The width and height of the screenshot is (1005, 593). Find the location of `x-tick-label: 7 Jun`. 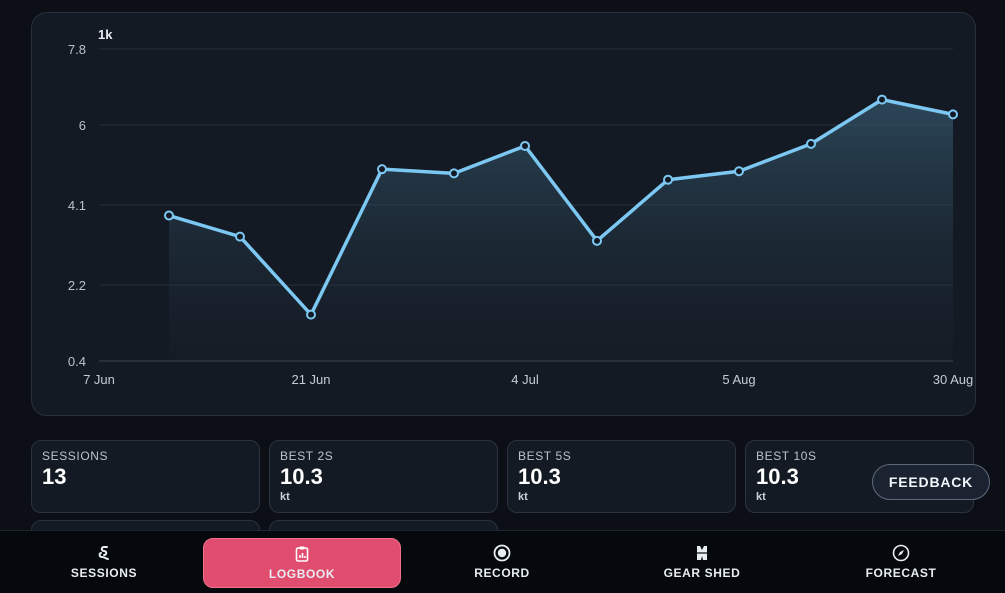

x-tick-label: 7 Jun is located at coordinates (99, 379).